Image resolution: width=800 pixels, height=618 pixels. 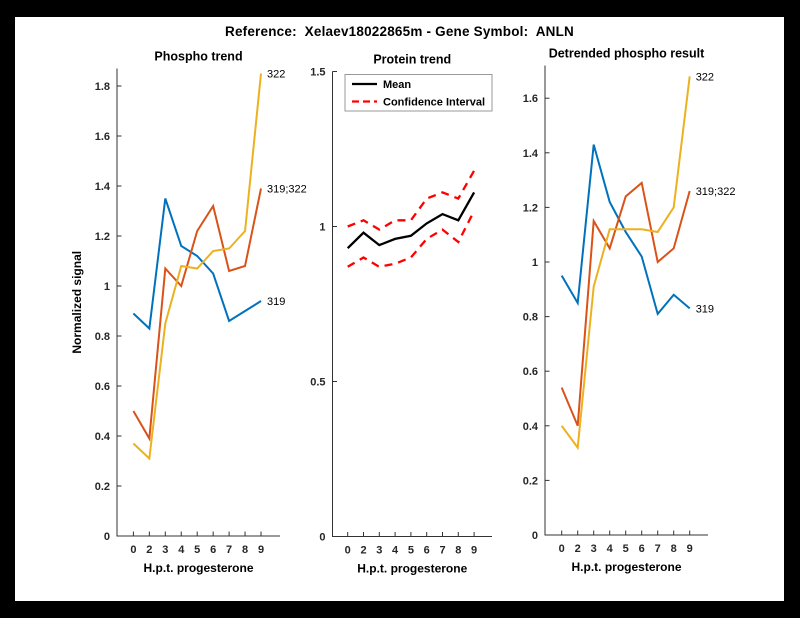 What do you see at coordinates (102, 87) in the screenshot?
I see `y-tick-label: 1.8` at bounding box center [102, 87].